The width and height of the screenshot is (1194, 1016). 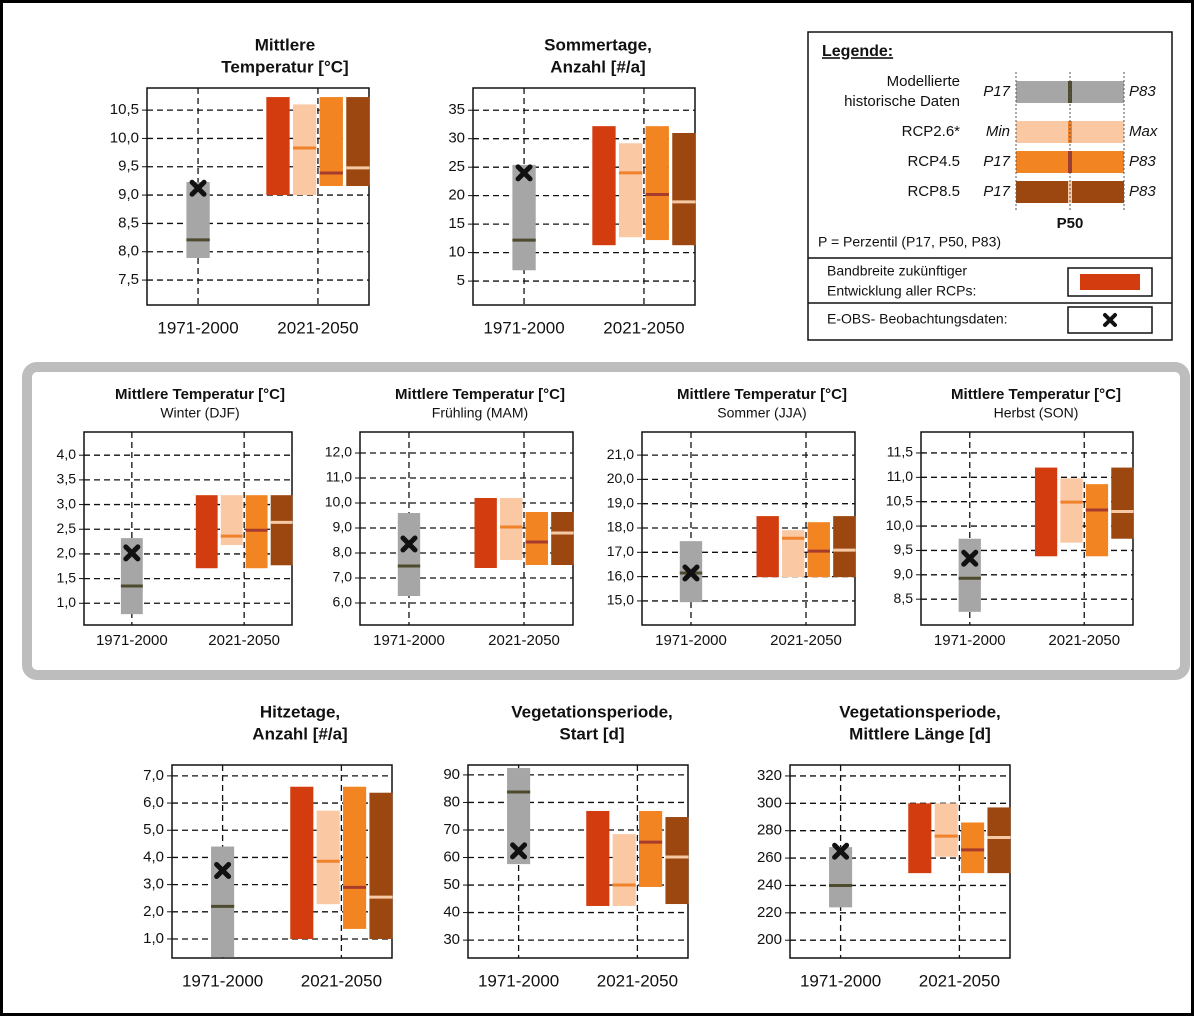 I want to click on y-tick-label: 320, so click(x=769, y=775).